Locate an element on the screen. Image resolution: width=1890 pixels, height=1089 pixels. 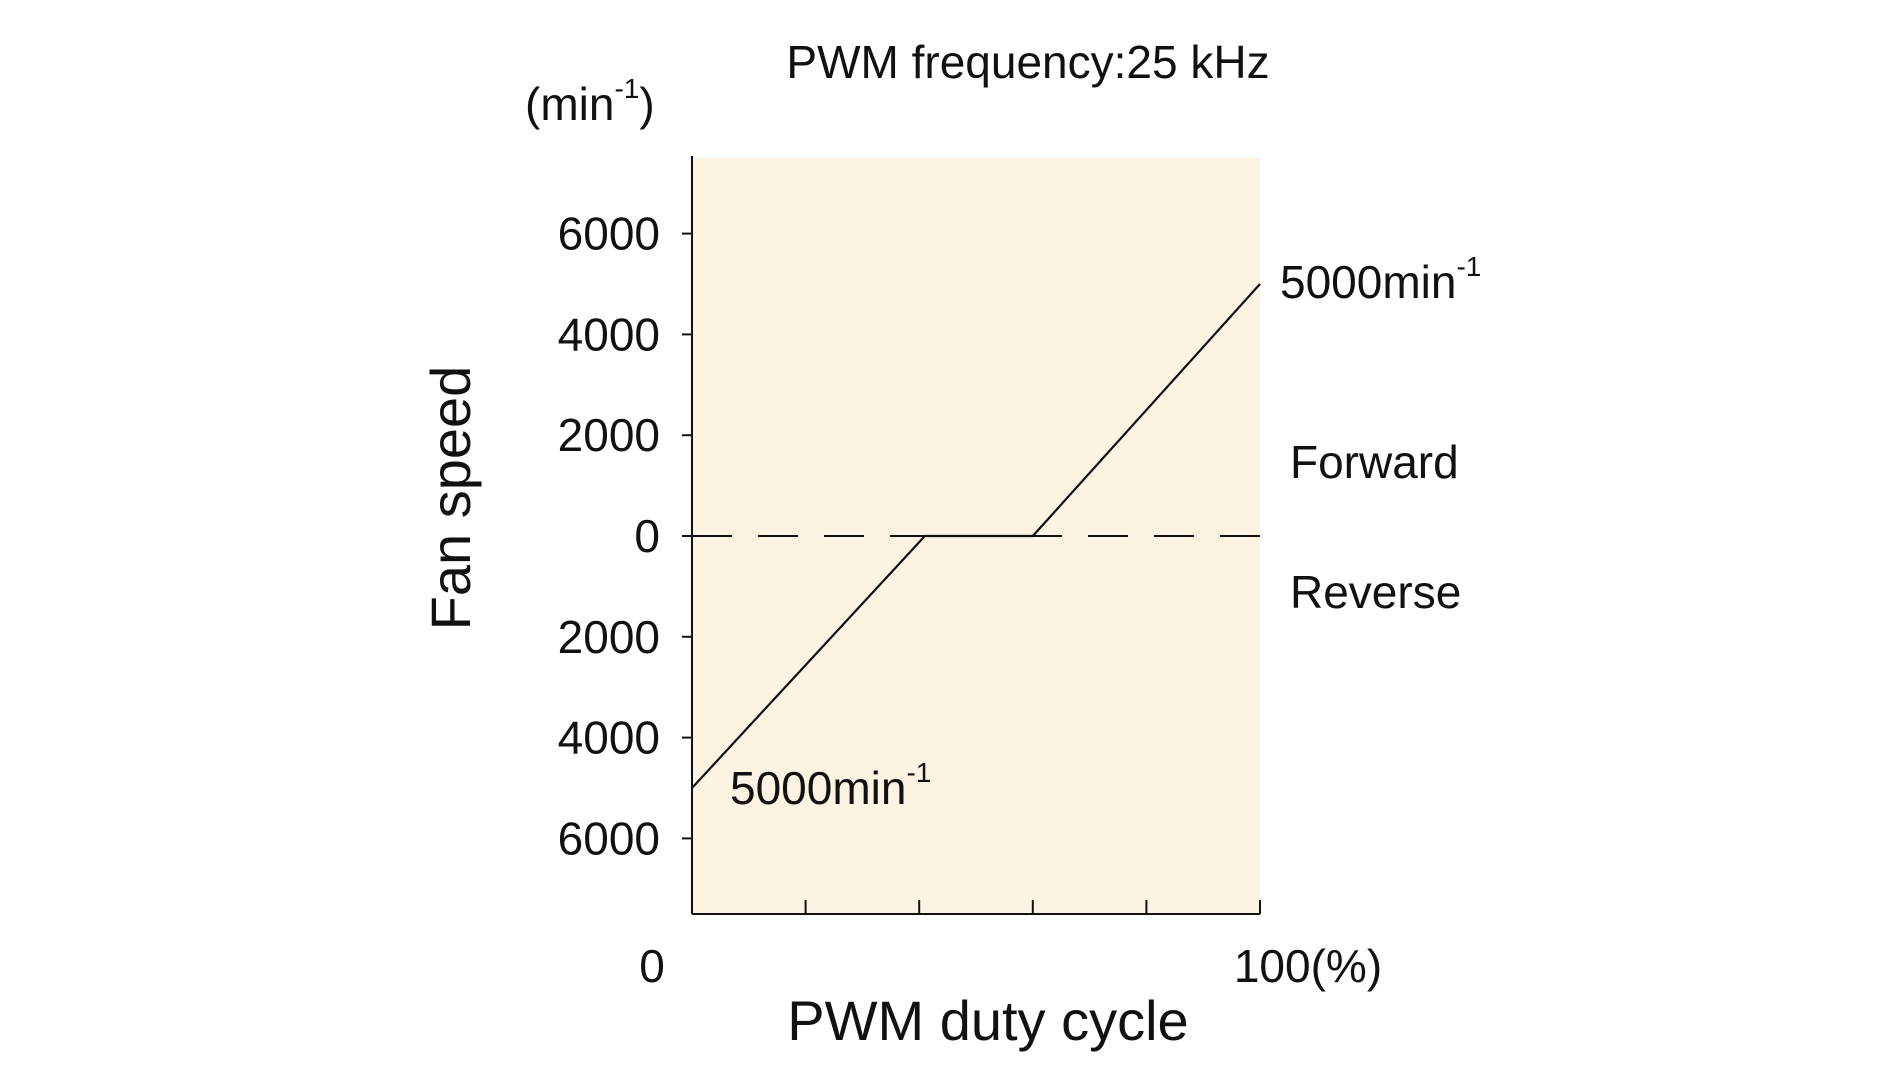
chart-title: PWM frequency:25 kHz is located at coordinates (1027, 62).